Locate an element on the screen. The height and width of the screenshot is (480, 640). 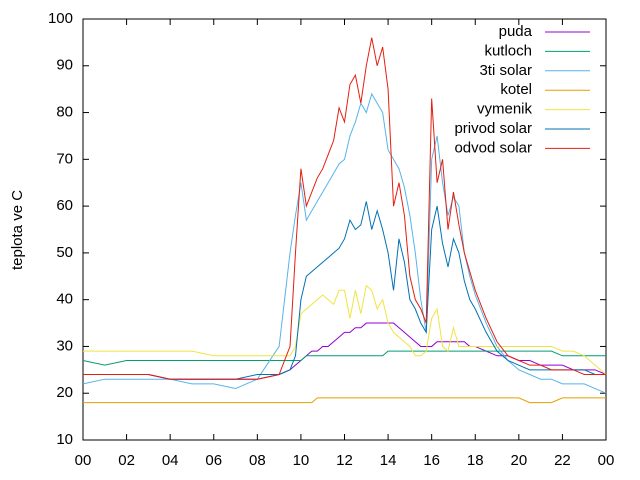
legend-label: vymenik is located at coordinates (505, 109).